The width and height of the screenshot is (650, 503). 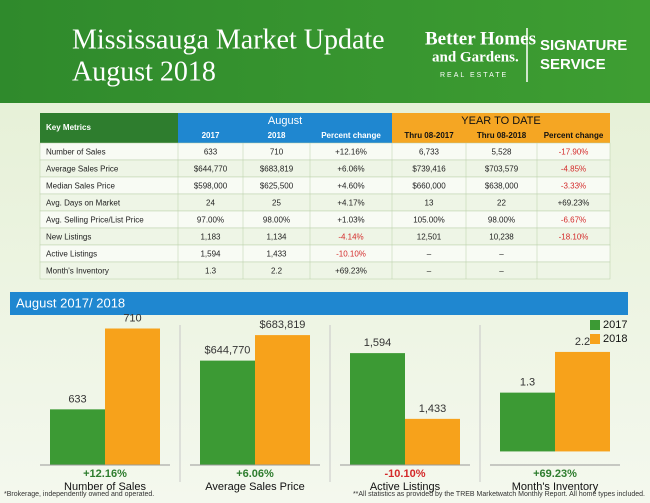 What do you see at coordinates (211, 271) in the screenshot?
I see `table-cell: 1.3` at bounding box center [211, 271].